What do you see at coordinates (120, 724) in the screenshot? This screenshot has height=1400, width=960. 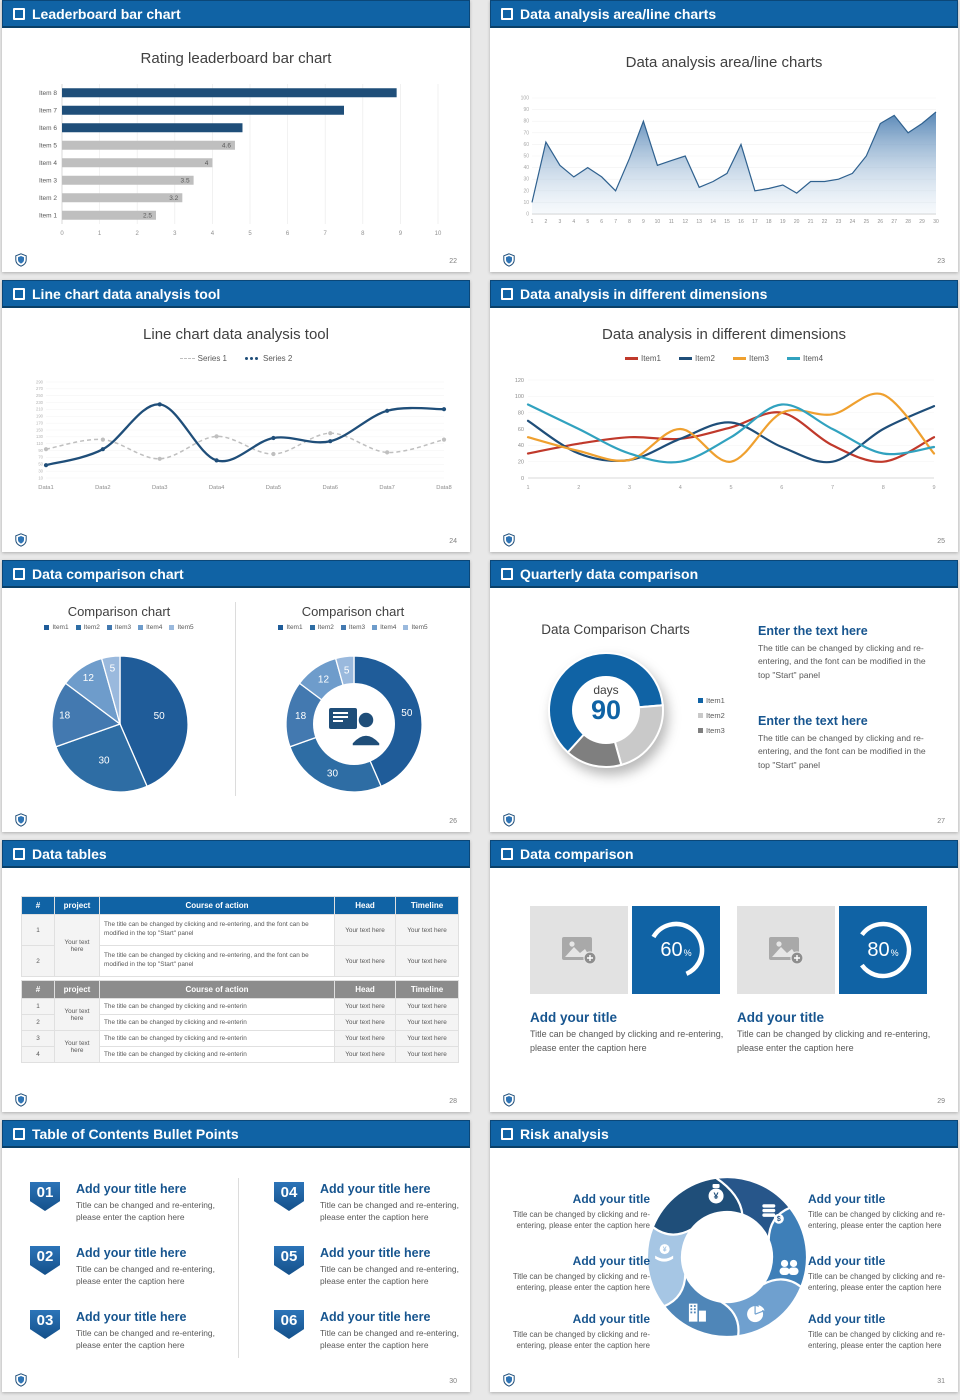 I see `pie-chart: 50 30 18 12 5` at bounding box center [120, 724].